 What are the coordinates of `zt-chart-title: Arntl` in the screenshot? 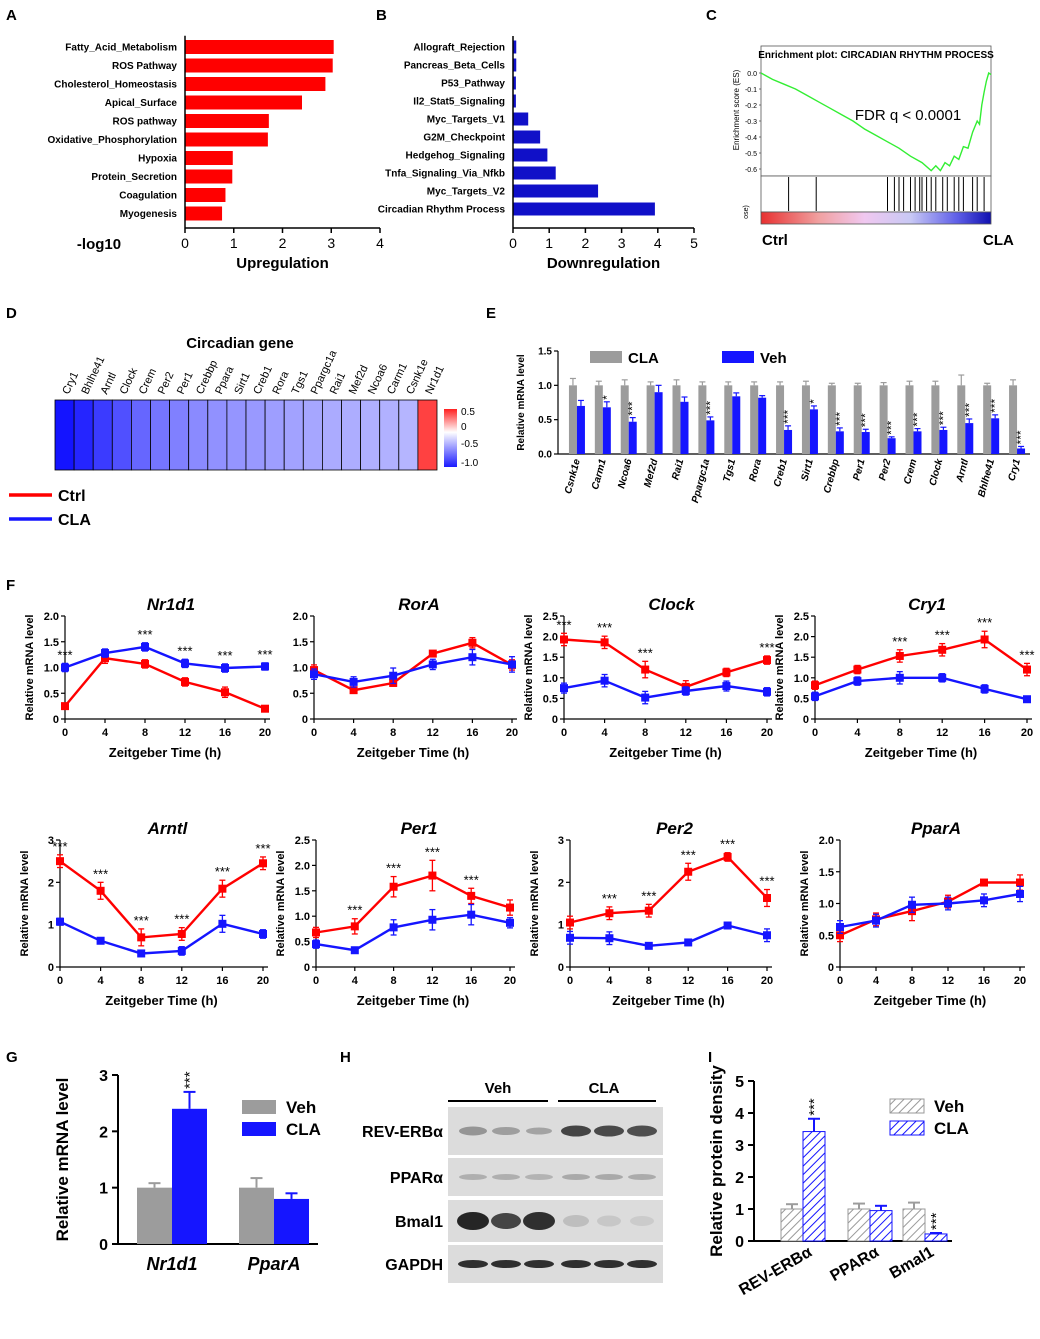 It's located at (168, 828).